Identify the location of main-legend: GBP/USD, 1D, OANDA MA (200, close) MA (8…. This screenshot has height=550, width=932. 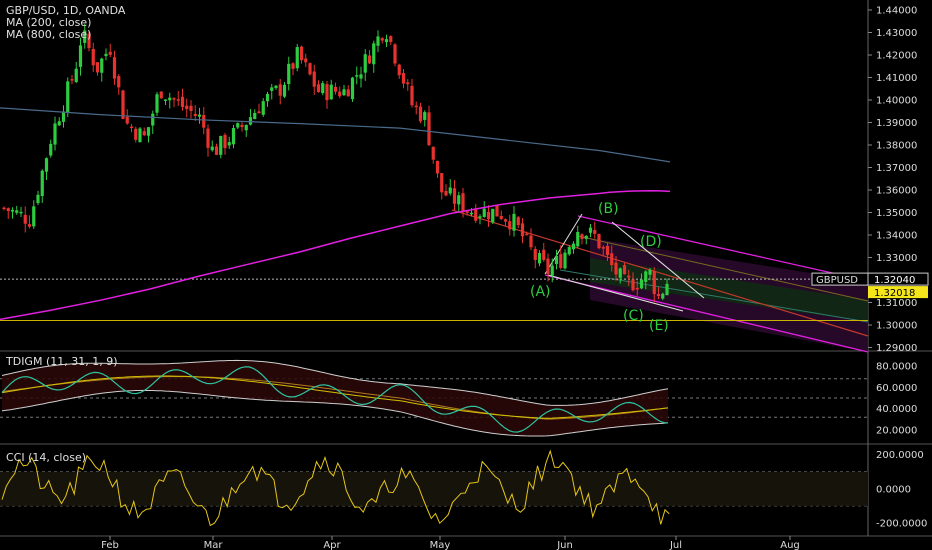
(65, 23).